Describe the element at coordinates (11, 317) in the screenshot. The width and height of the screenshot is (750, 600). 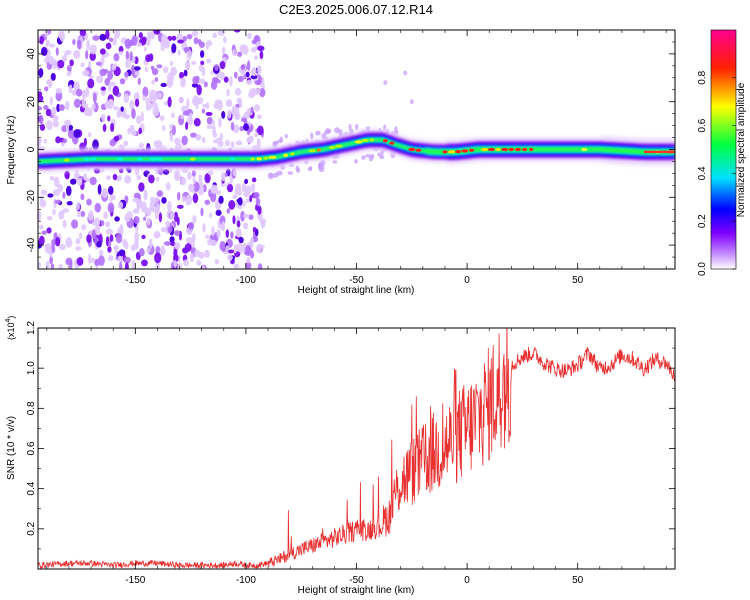
I see `snr-multiplier-close: )` at that location.